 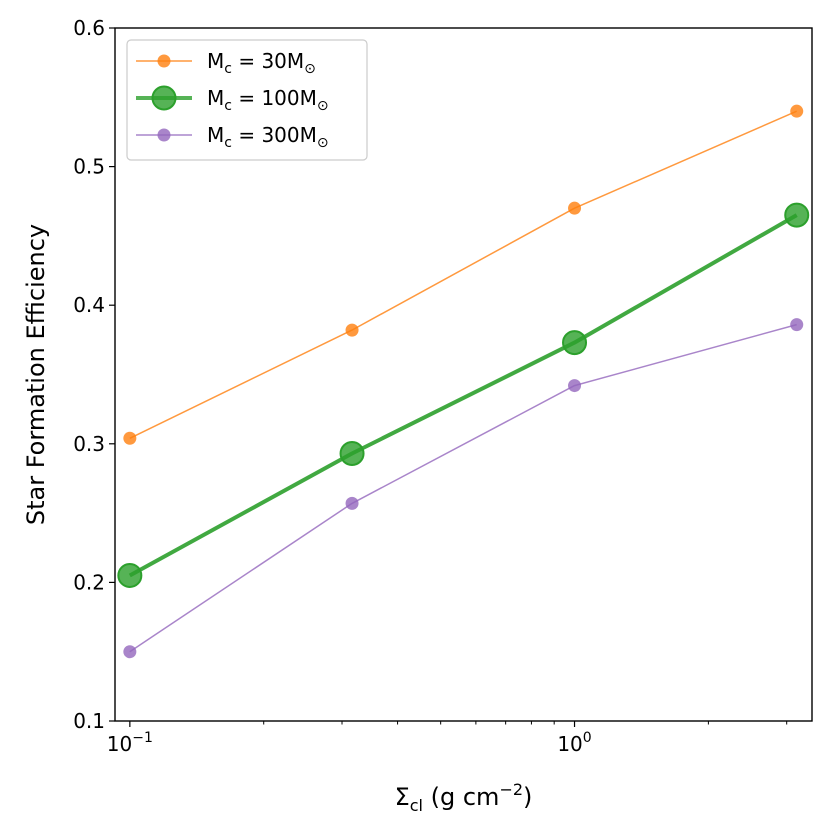 I want to click on y-tick-label: 0.3, so click(x=89, y=444).